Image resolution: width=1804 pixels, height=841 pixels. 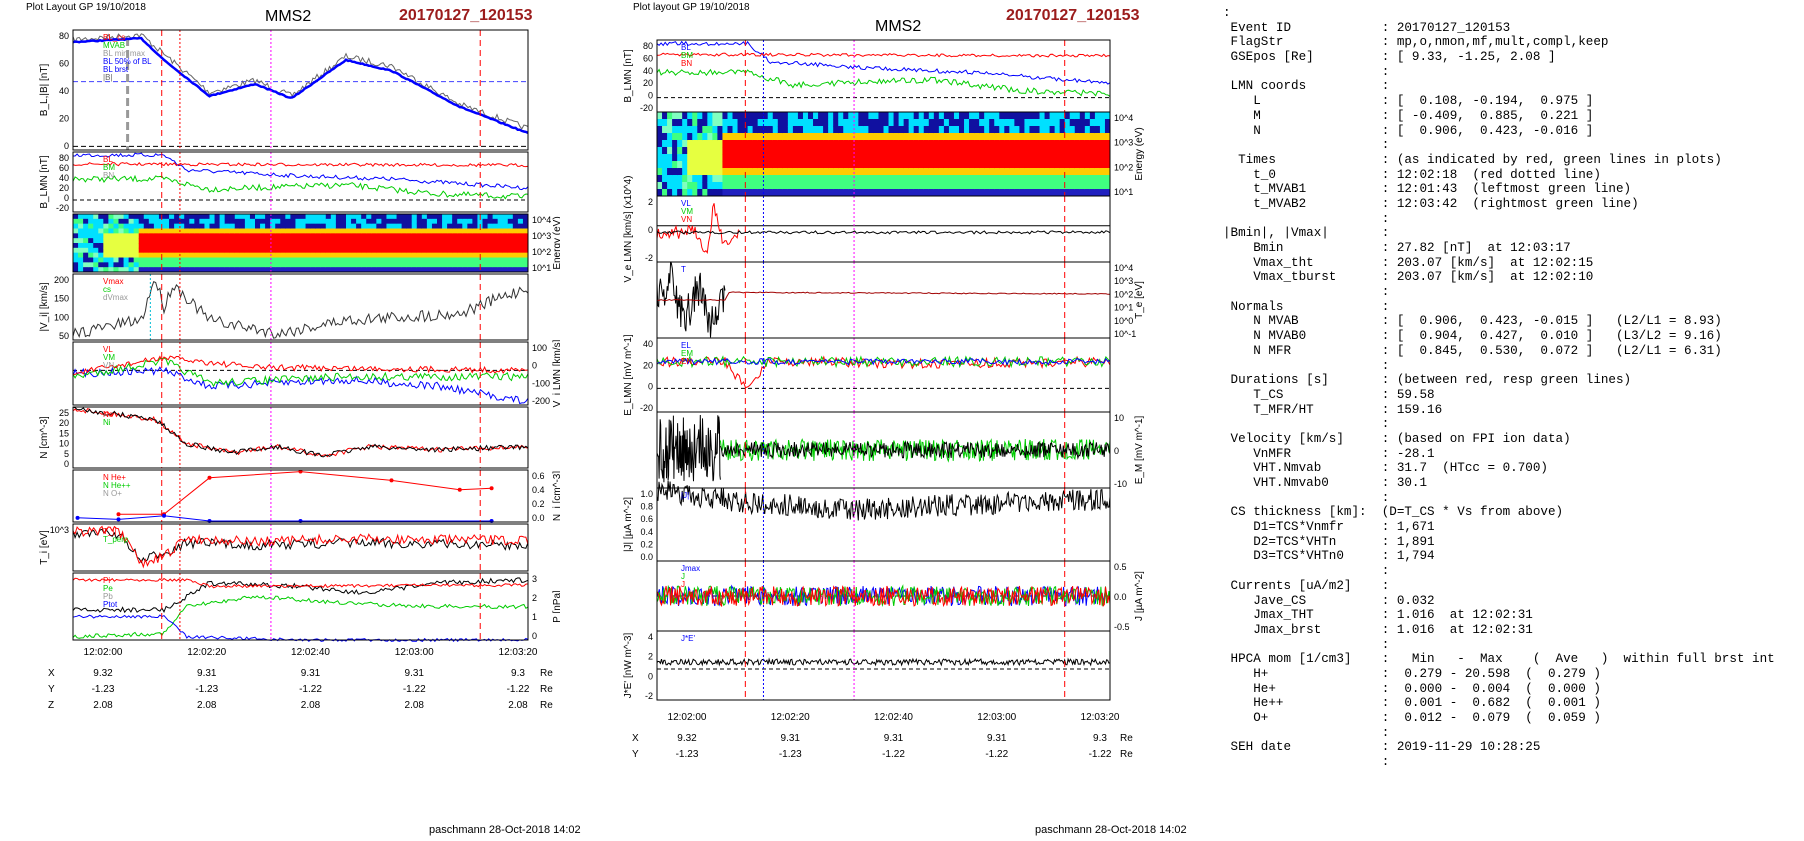 What do you see at coordinates (116, 539) in the screenshot?
I see `legend-label: T_perp` at bounding box center [116, 539].